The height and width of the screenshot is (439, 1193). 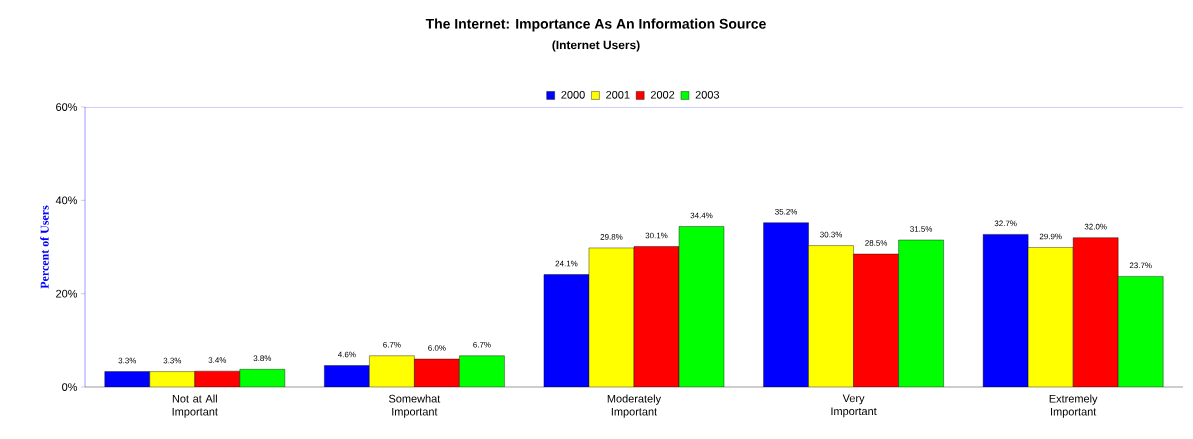 I want to click on y-axis-title: Percent of Users, so click(x=44, y=247).